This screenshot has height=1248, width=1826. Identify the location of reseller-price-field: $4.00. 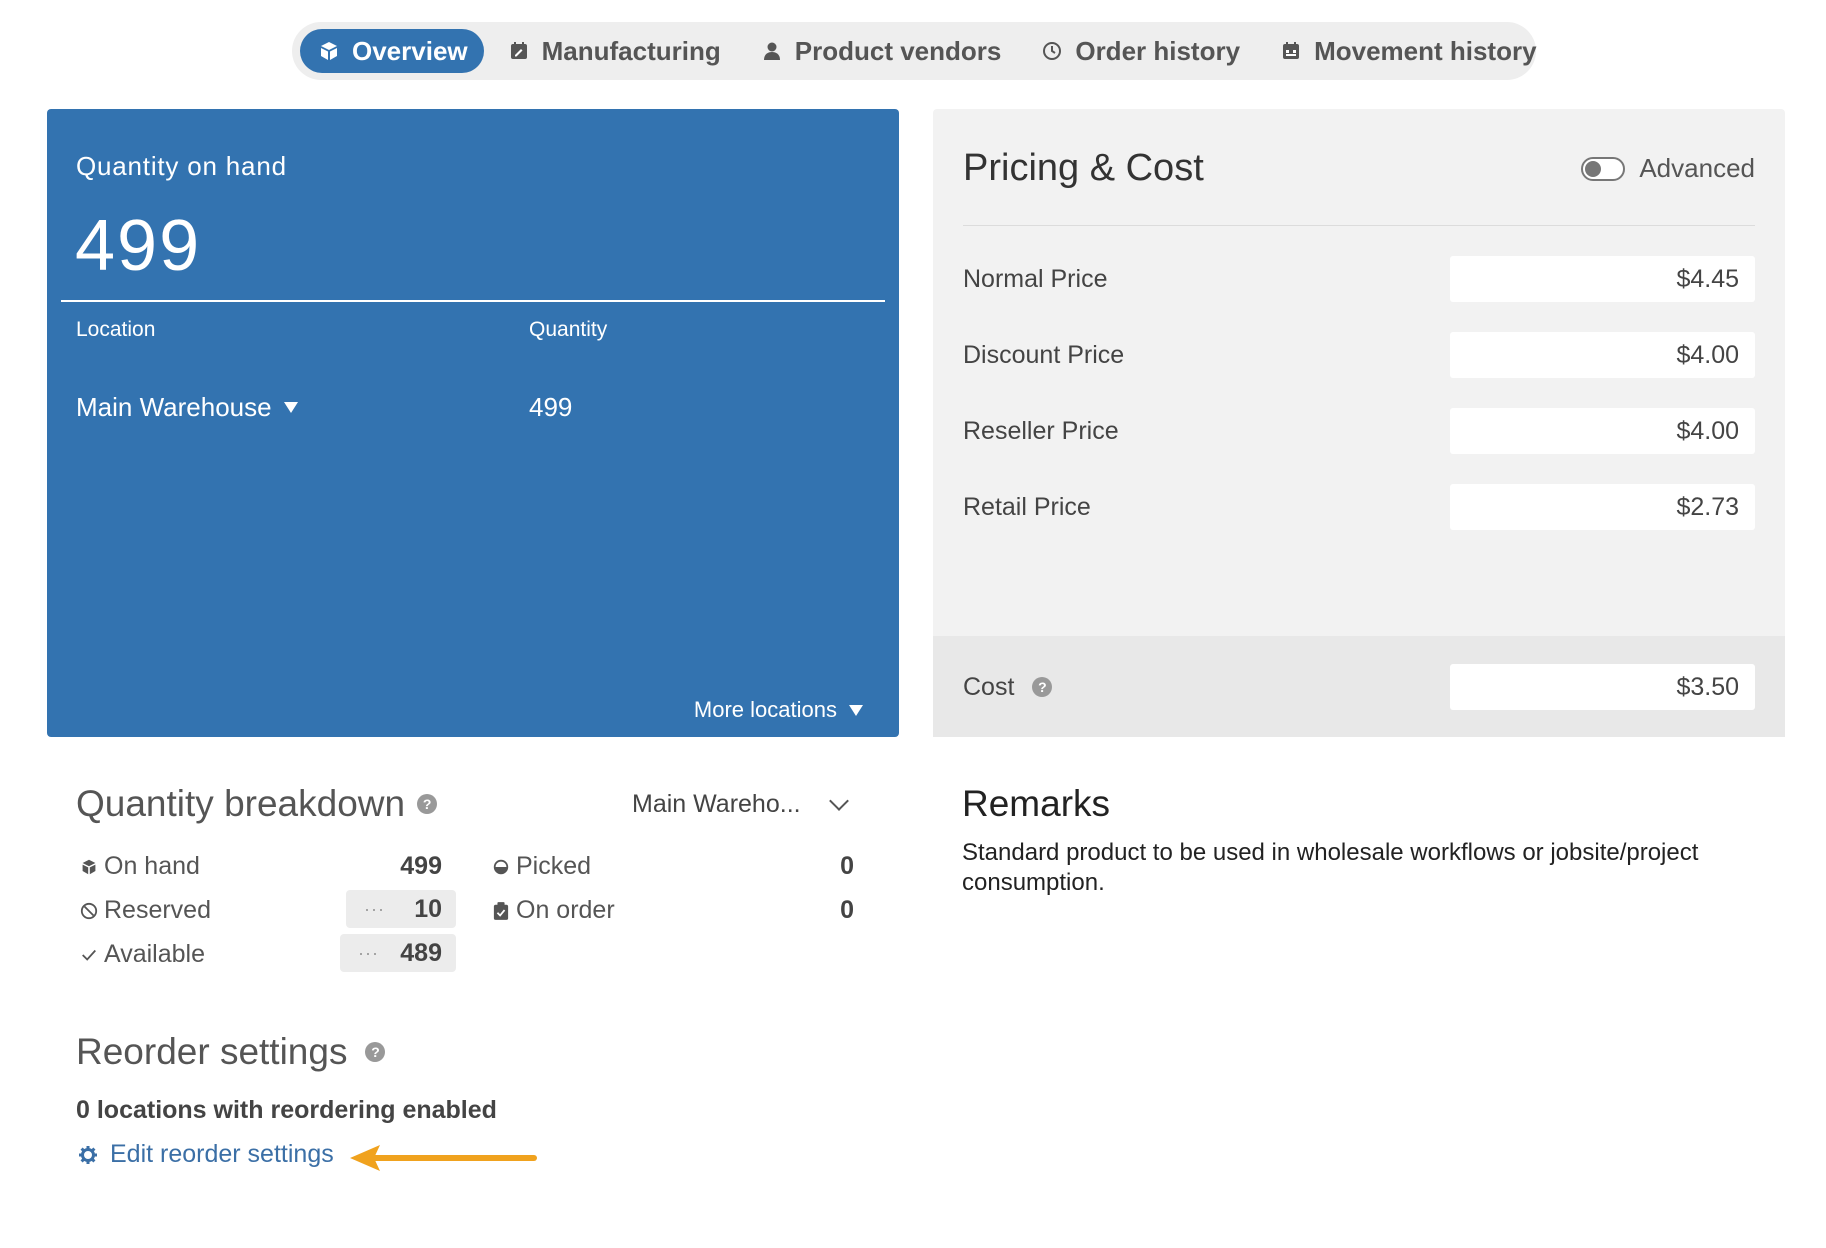
(1602, 431).